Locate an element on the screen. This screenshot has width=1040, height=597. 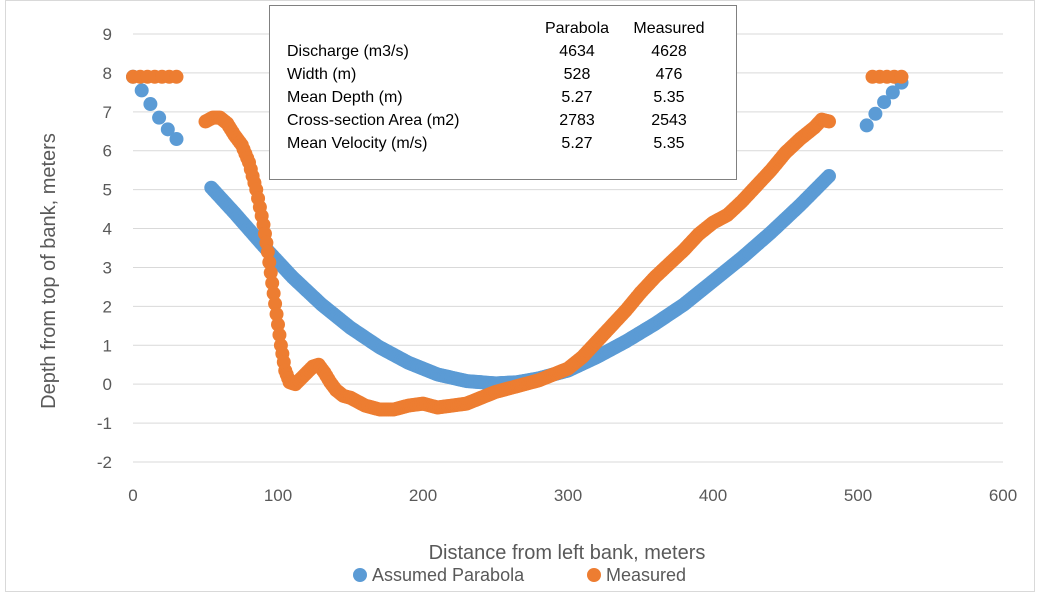
y-tick-label: 7 is located at coordinates (107, 112).